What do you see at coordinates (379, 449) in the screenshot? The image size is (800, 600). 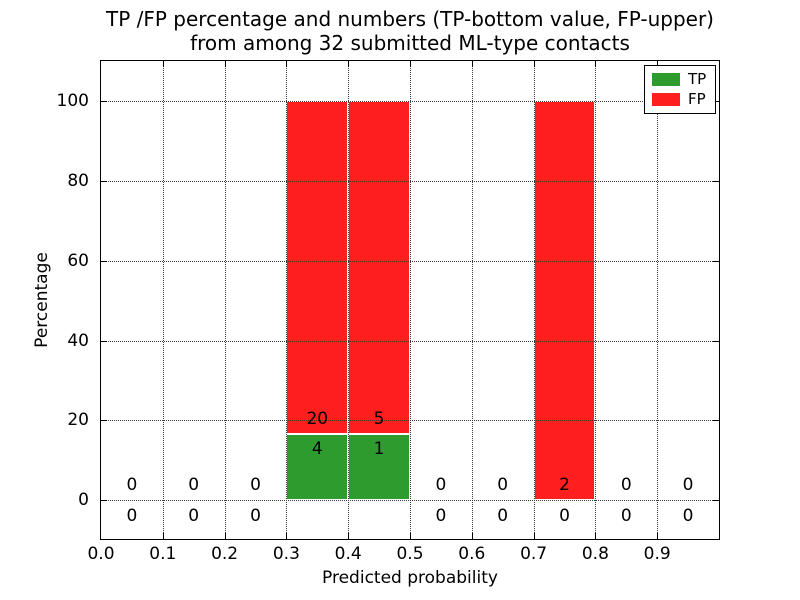 I see `tp-count-label: 1` at bounding box center [379, 449].